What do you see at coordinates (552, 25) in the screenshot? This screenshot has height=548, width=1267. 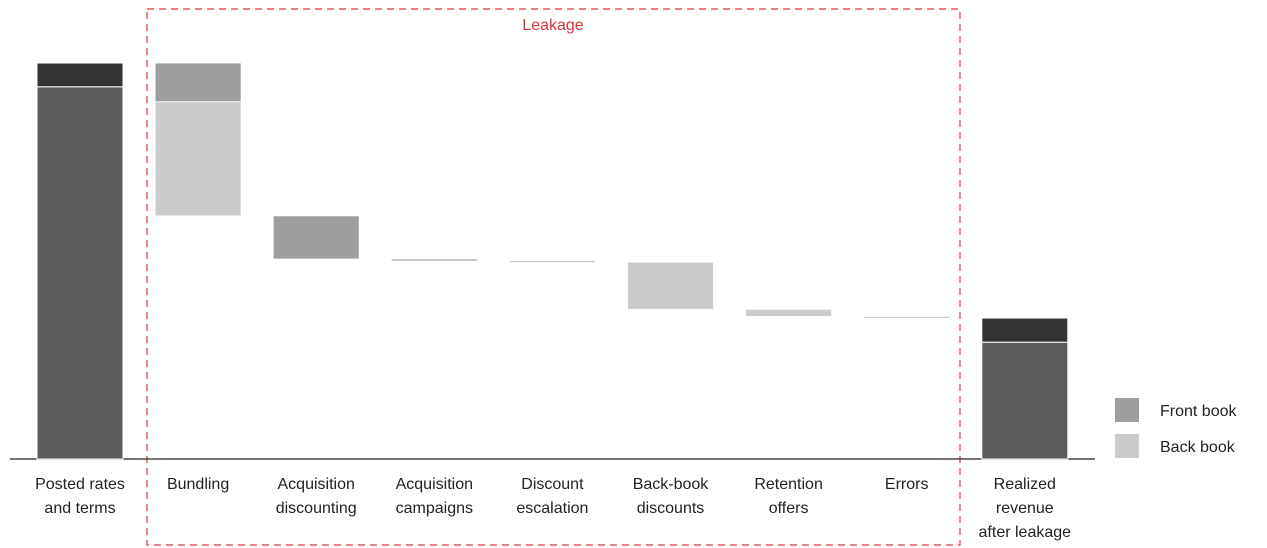 I see `annotation: Leakage` at bounding box center [552, 25].